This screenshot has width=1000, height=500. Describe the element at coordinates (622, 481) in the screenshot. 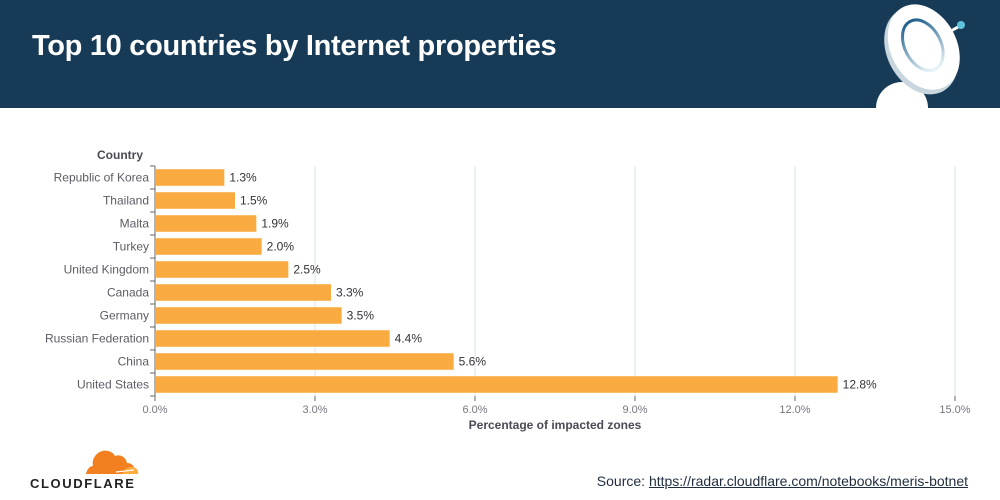

I see `source-prefix: Source:` at that location.